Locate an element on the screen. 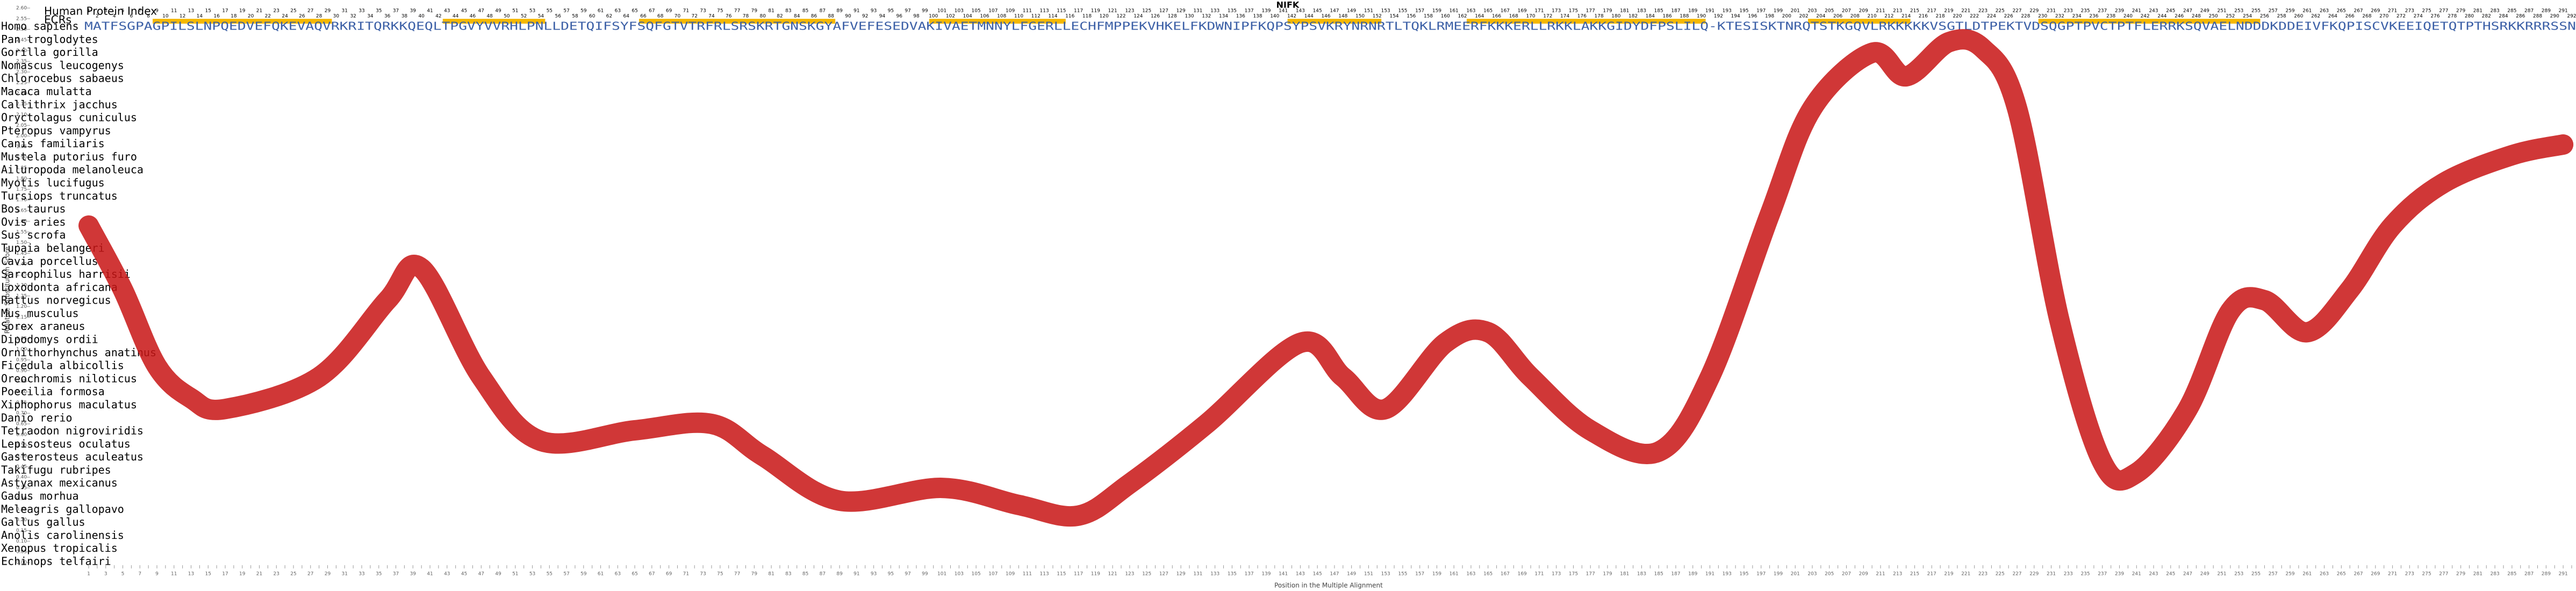 This screenshot has height=591, width=2576. index-tick-label: 277 is located at coordinates (2443, 11).